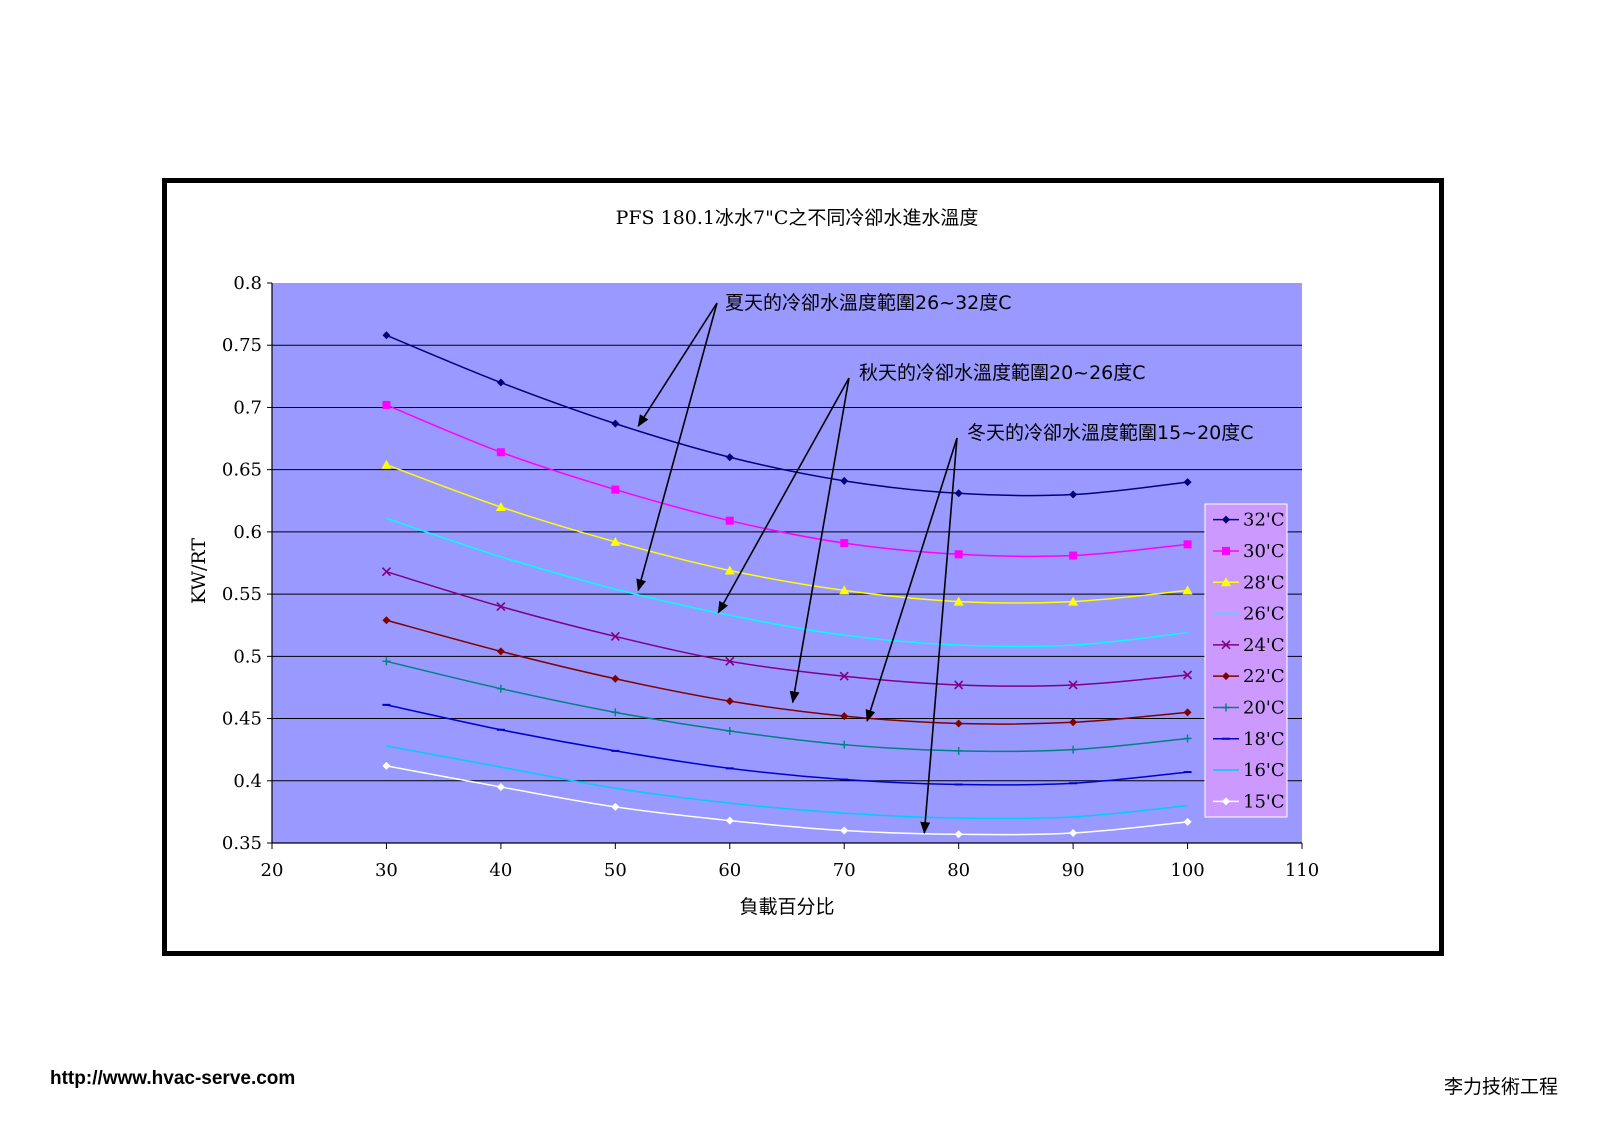 The width and height of the screenshot is (1600, 1131). I want to click on annotation-text: 冬天的冷卻水溫度範圍15~20度C, so click(1110, 433).